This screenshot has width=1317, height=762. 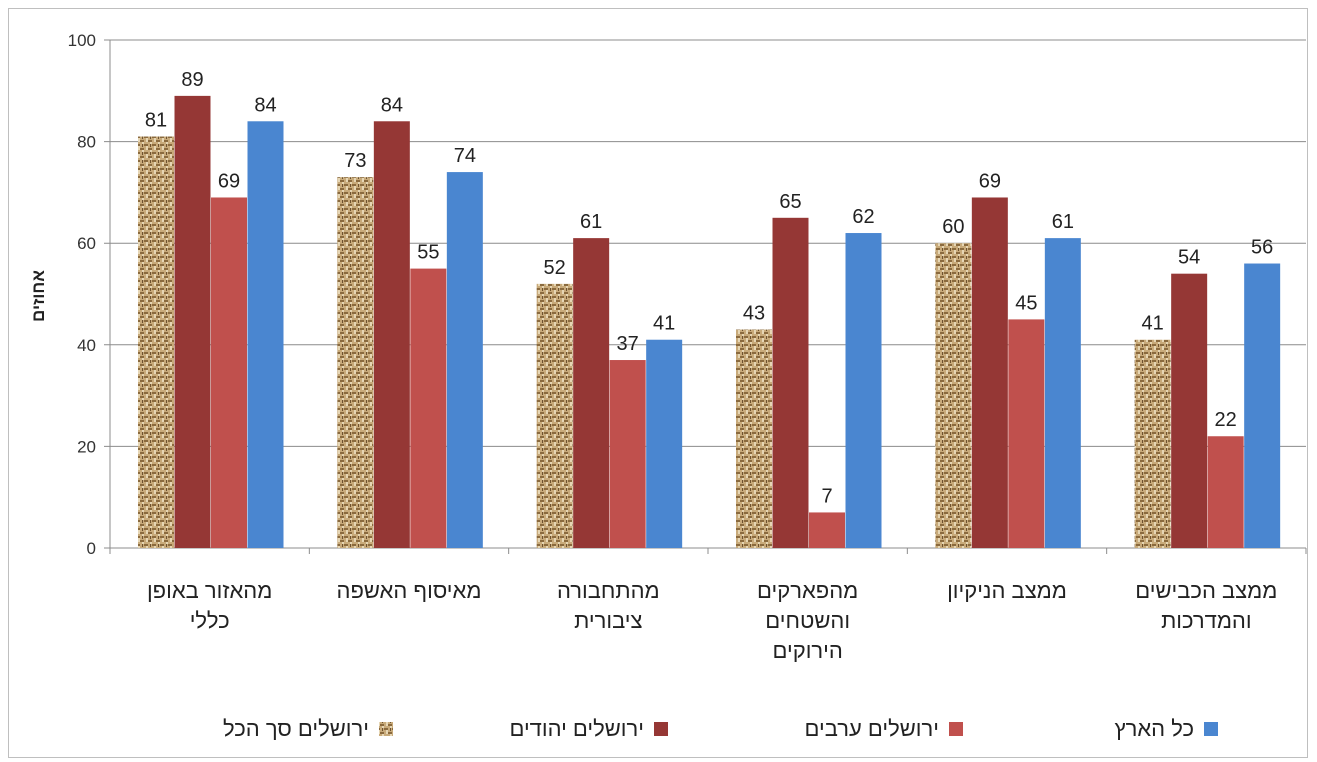 What do you see at coordinates (1206, 620) in the screenshot?
I see `category-label: והמדרכות` at bounding box center [1206, 620].